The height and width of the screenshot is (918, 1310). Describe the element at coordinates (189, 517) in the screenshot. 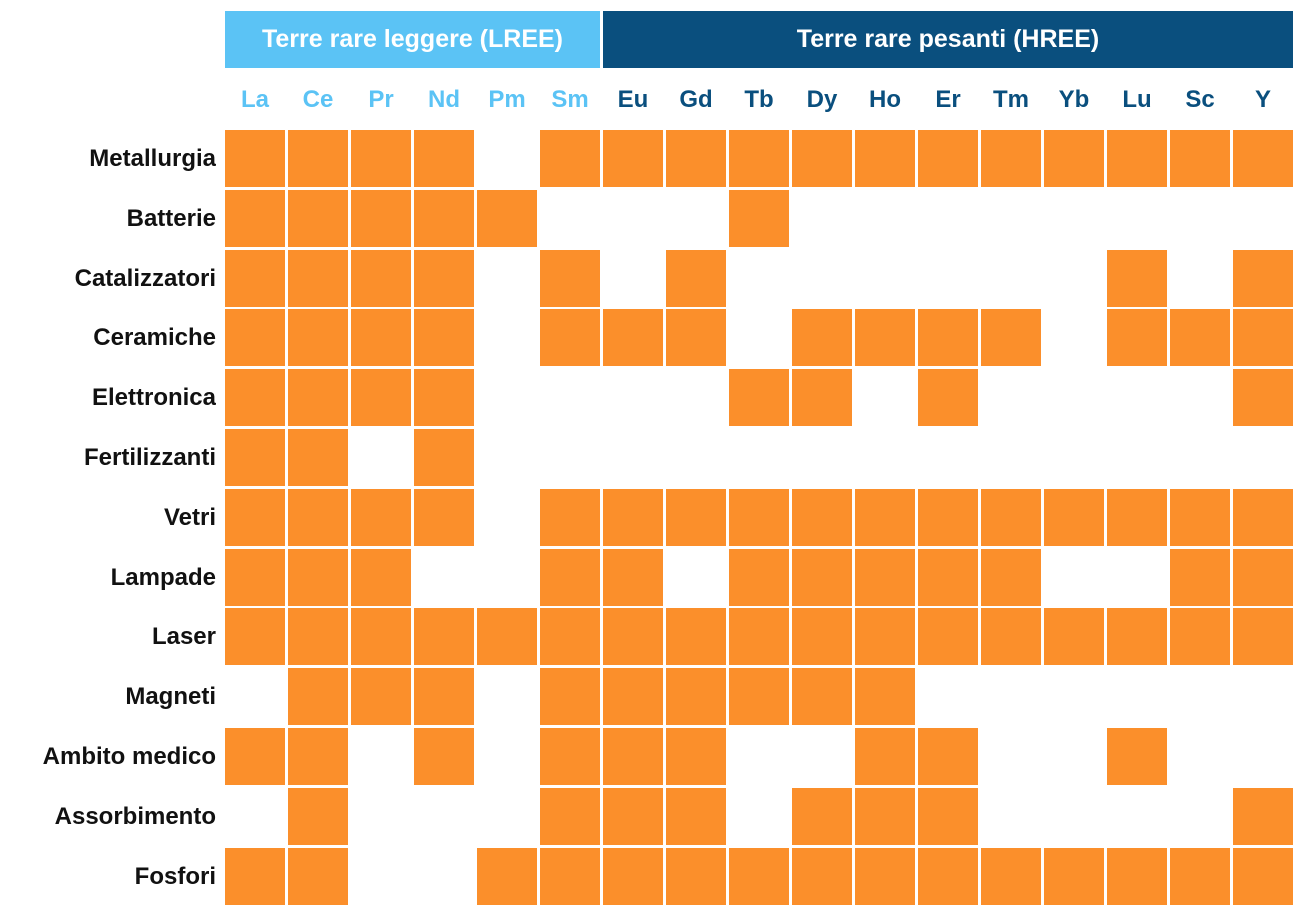

I see `row-label-6: Vetri` at that location.